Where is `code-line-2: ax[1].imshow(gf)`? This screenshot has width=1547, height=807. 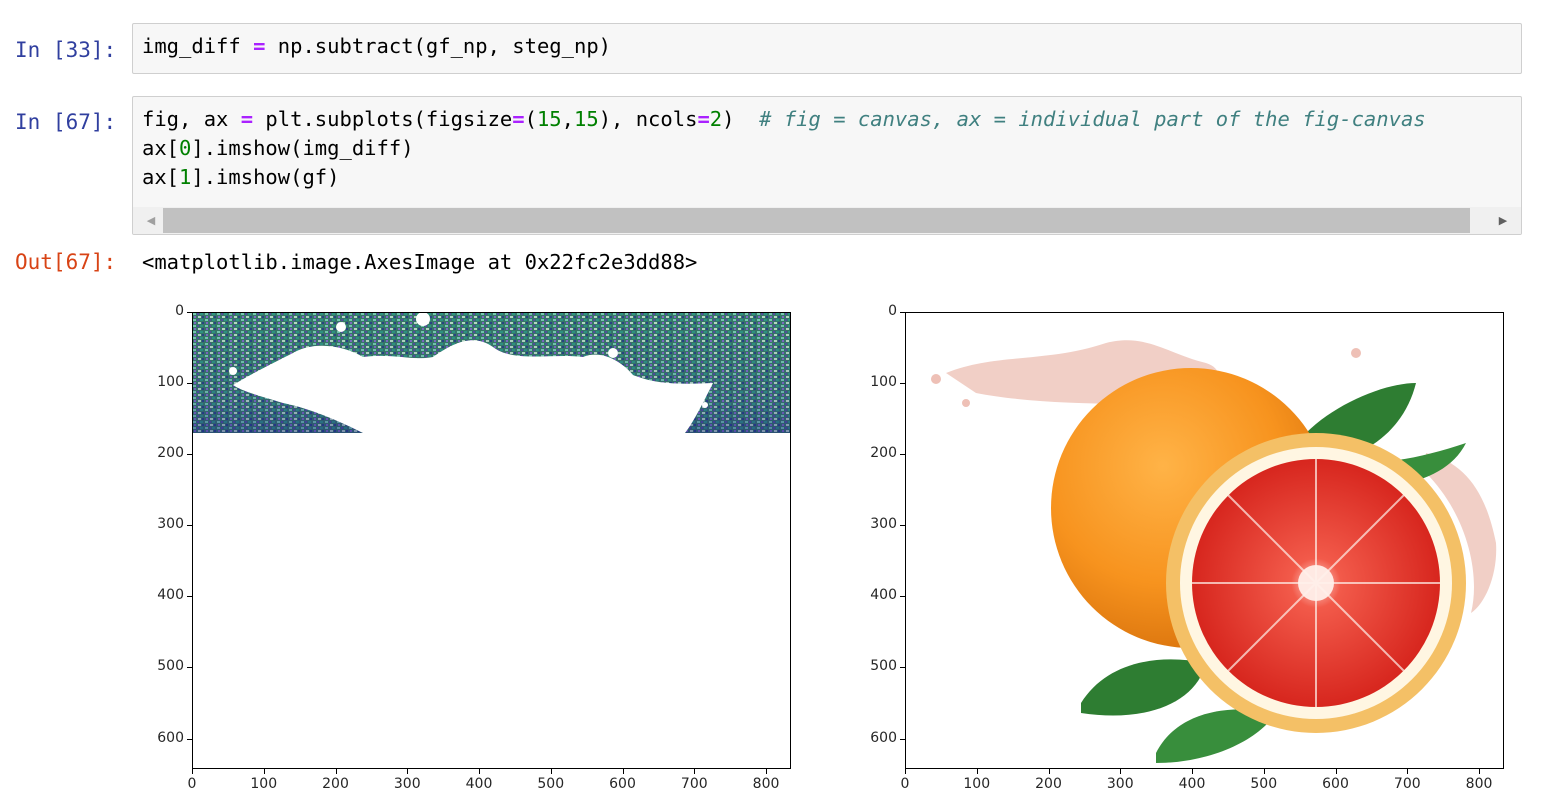 code-line-2: ax[1].imshow(gf) is located at coordinates (831, 177).